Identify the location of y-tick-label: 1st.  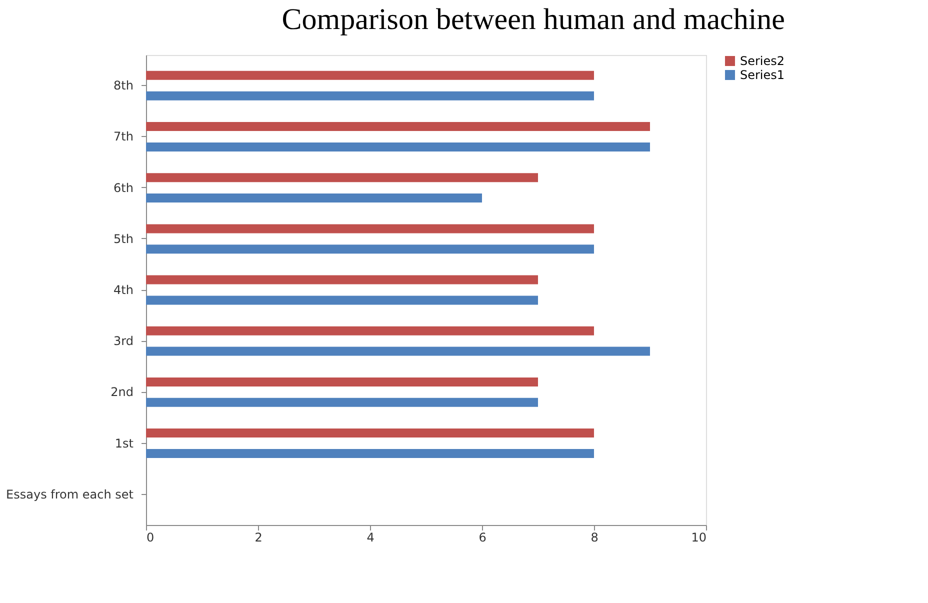
(124, 443).